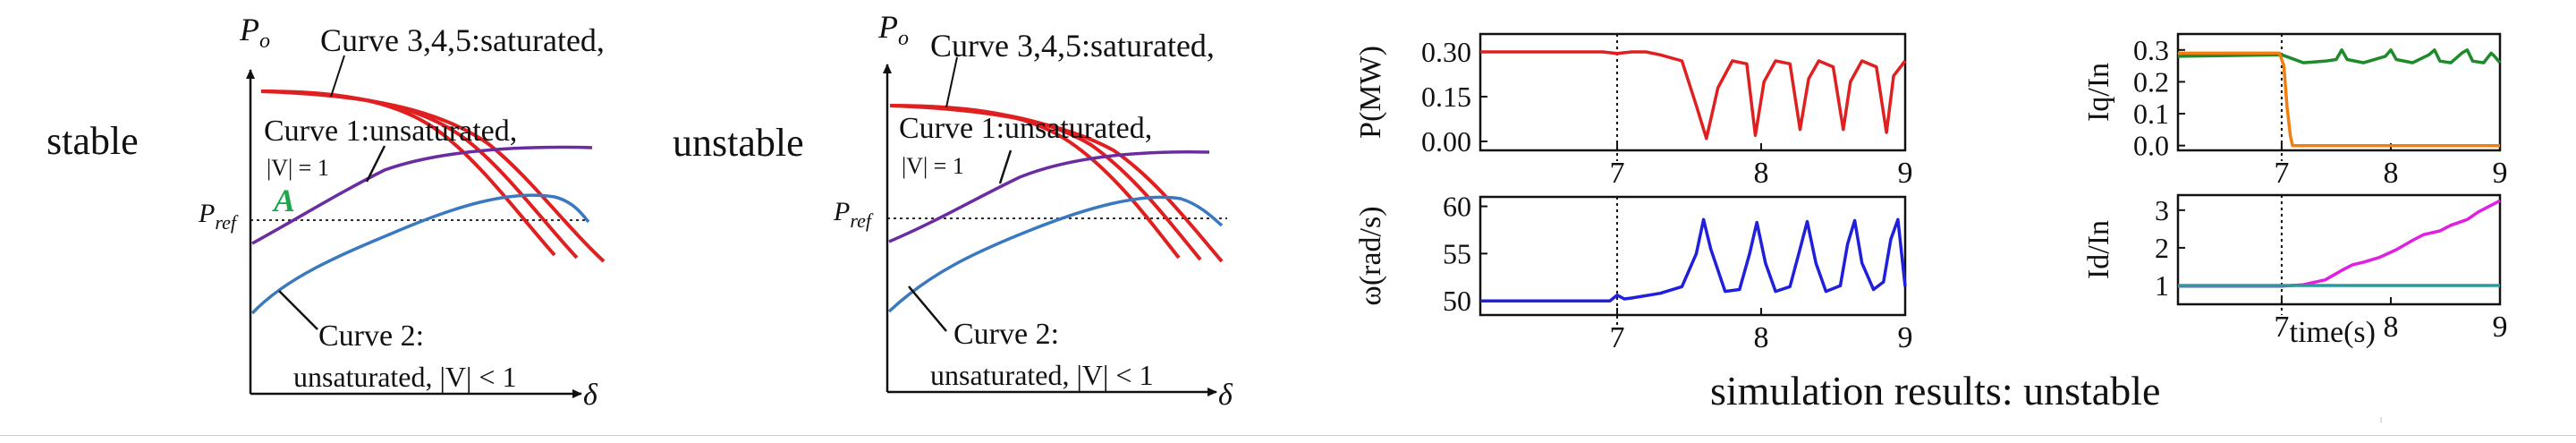 The image size is (2576, 443). I want to click on y-tick-label: 50, so click(1457, 301).